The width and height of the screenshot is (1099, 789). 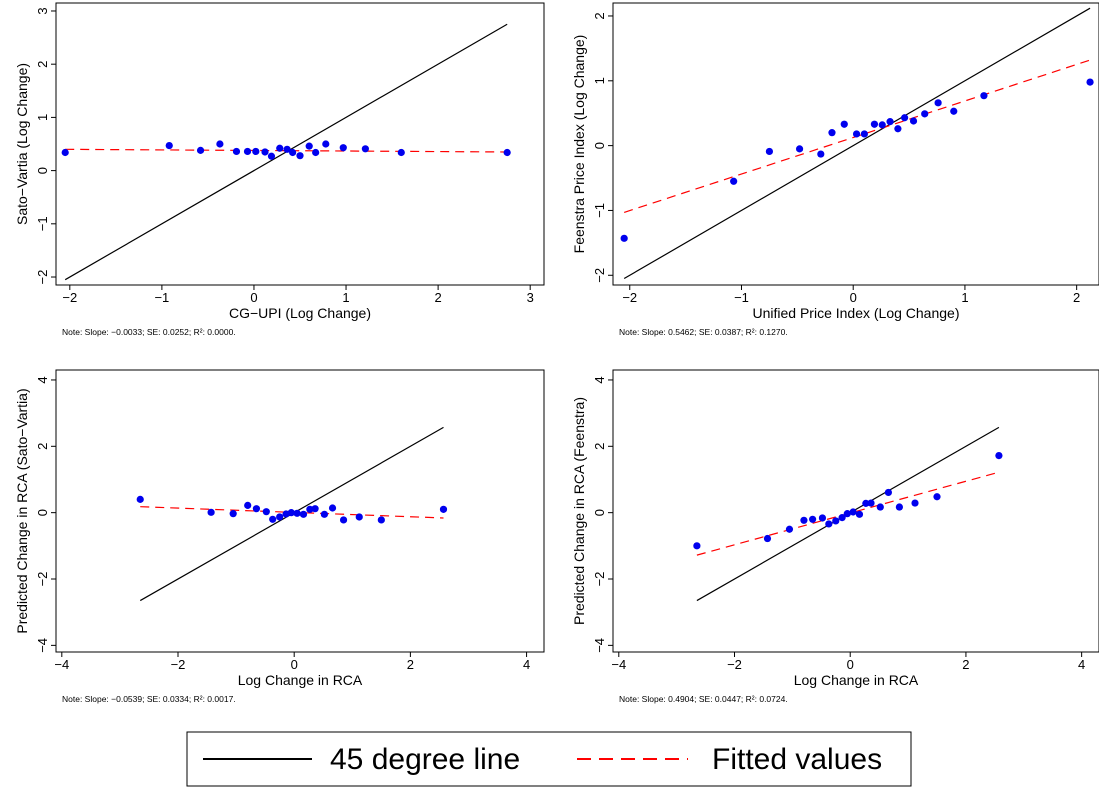 What do you see at coordinates (579, 144) in the screenshot?
I see `y-axis-label: Feenstra Price Index (Log Change)` at bounding box center [579, 144].